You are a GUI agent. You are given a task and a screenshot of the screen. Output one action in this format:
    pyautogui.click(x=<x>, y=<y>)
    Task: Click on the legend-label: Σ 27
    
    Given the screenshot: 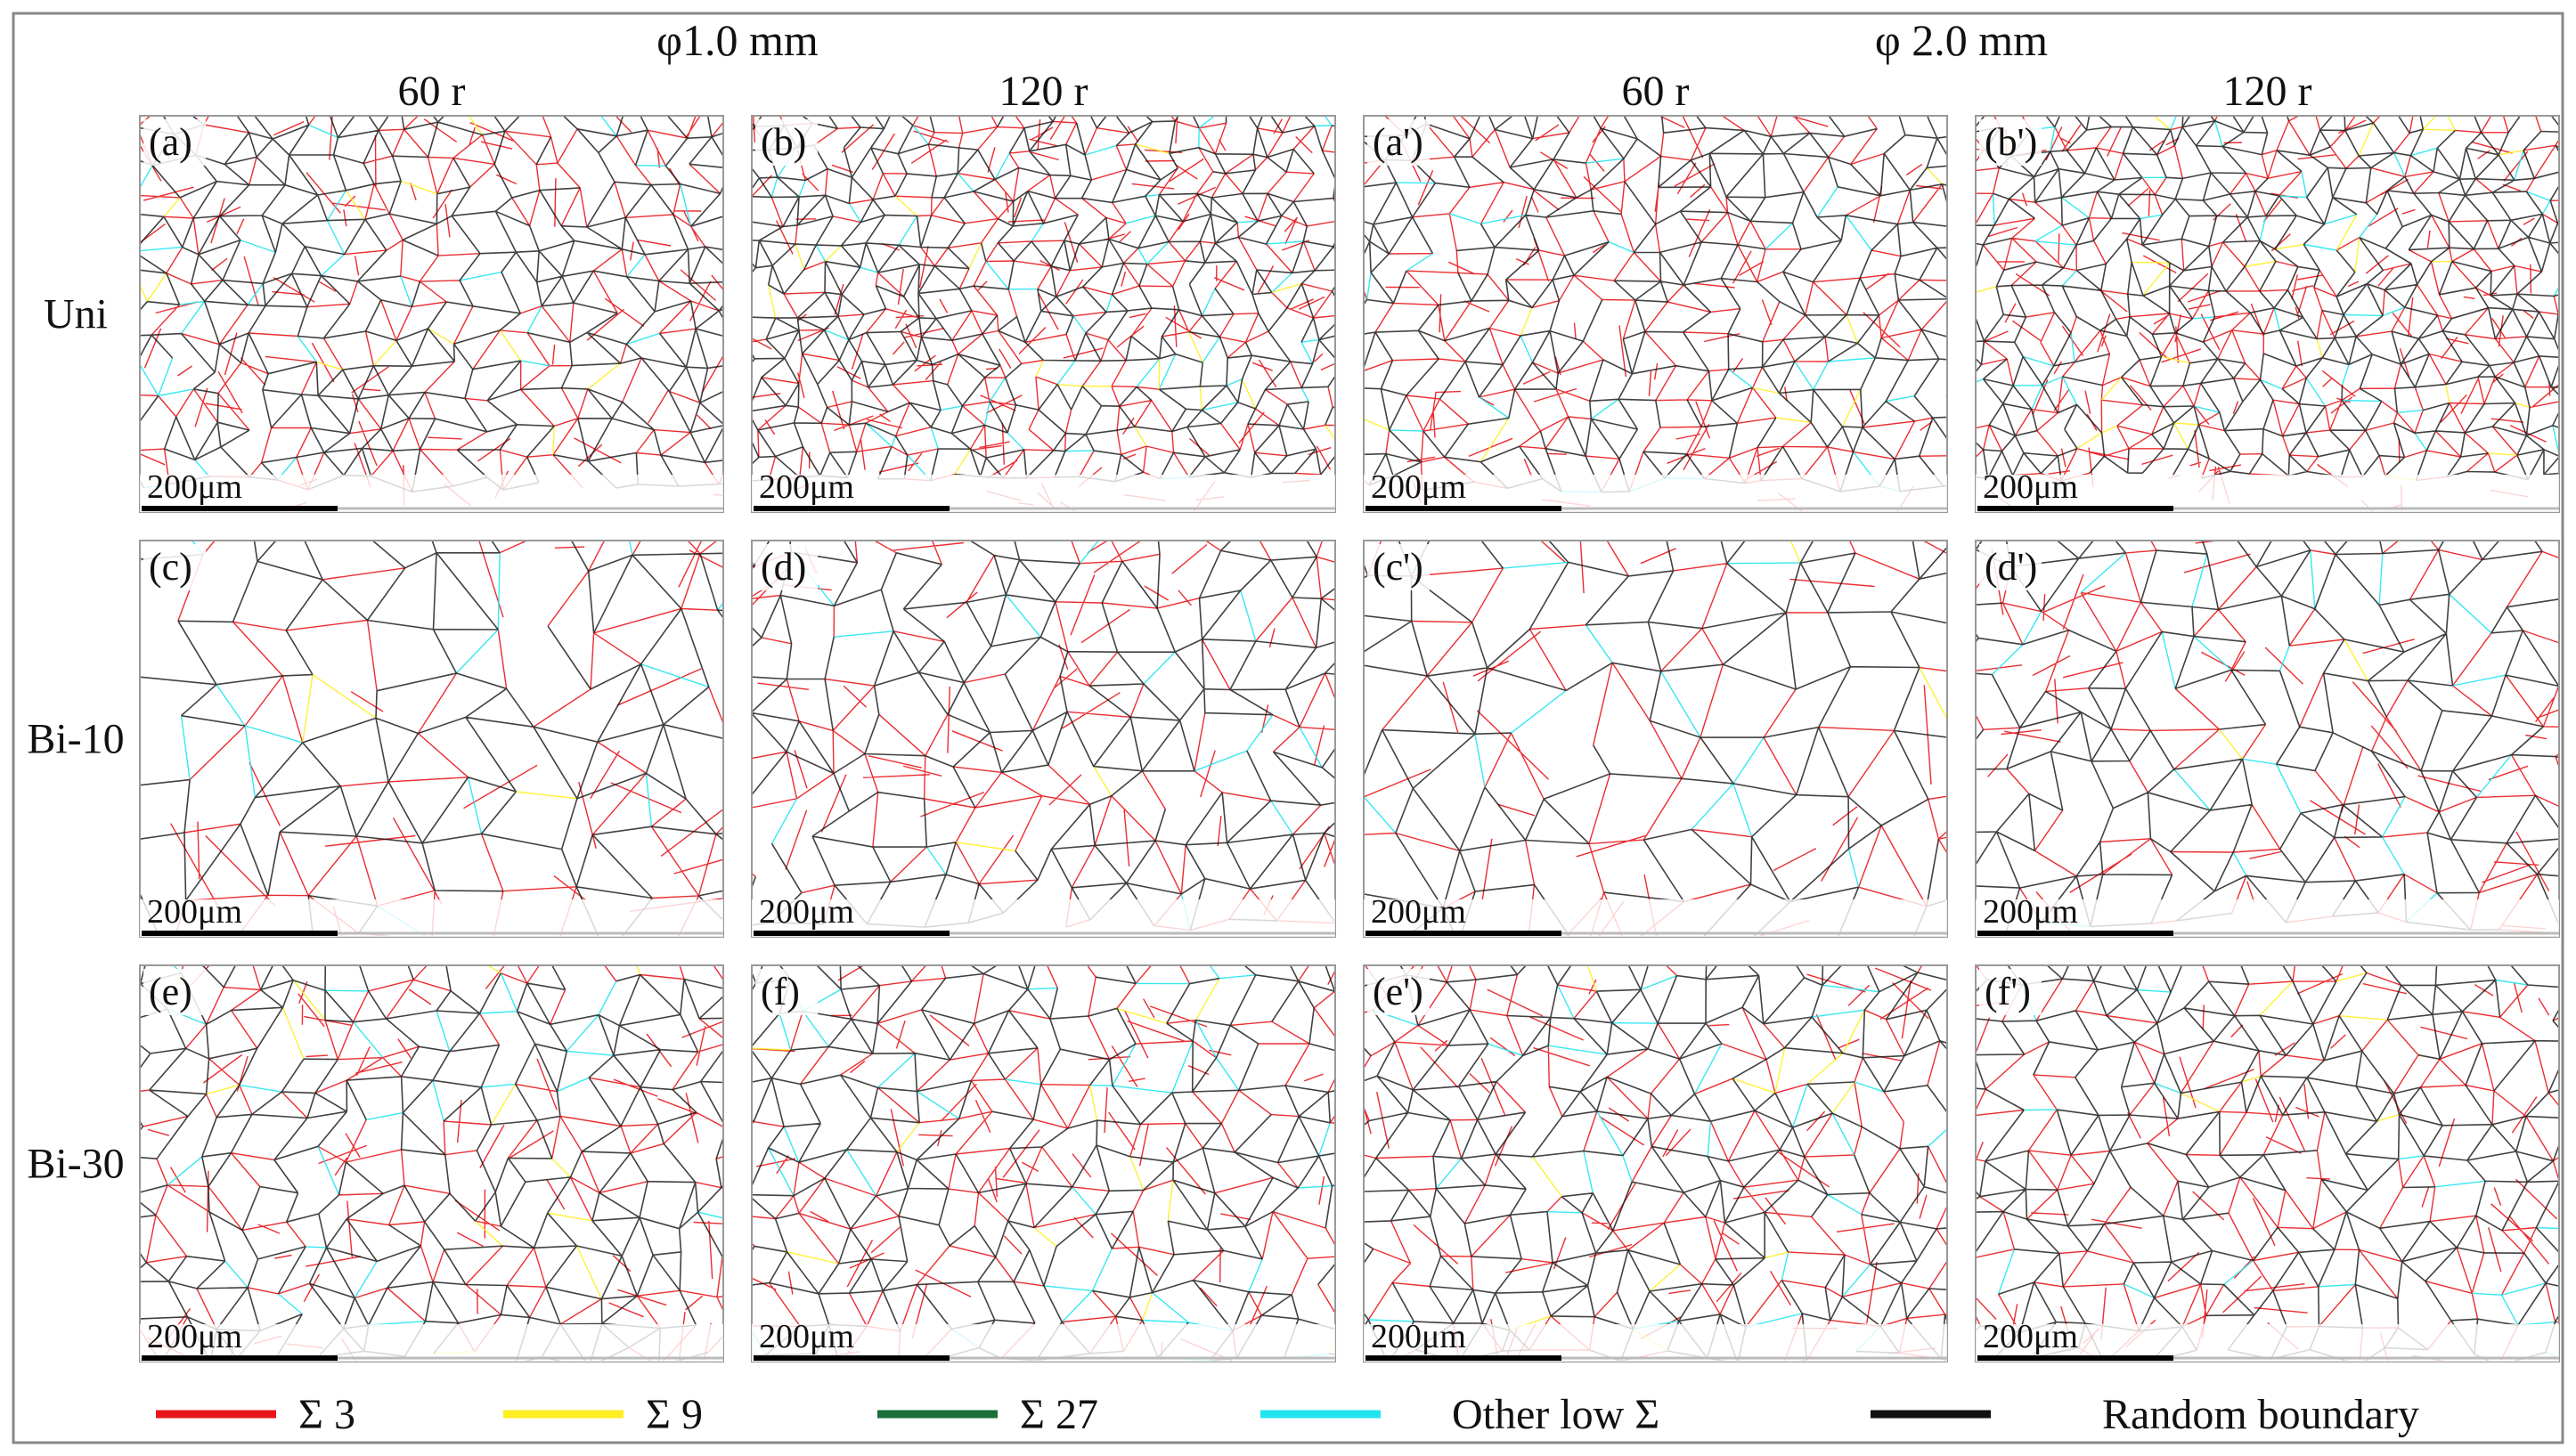 What is the action you would take?
    pyautogui.click(x=1059, y=1414)
    